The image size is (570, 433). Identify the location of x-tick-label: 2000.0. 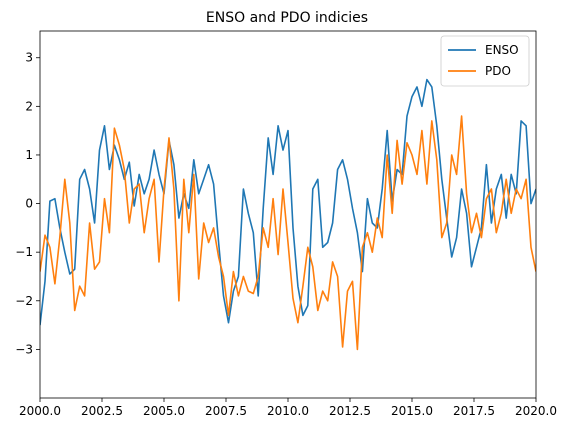
(40, 411).